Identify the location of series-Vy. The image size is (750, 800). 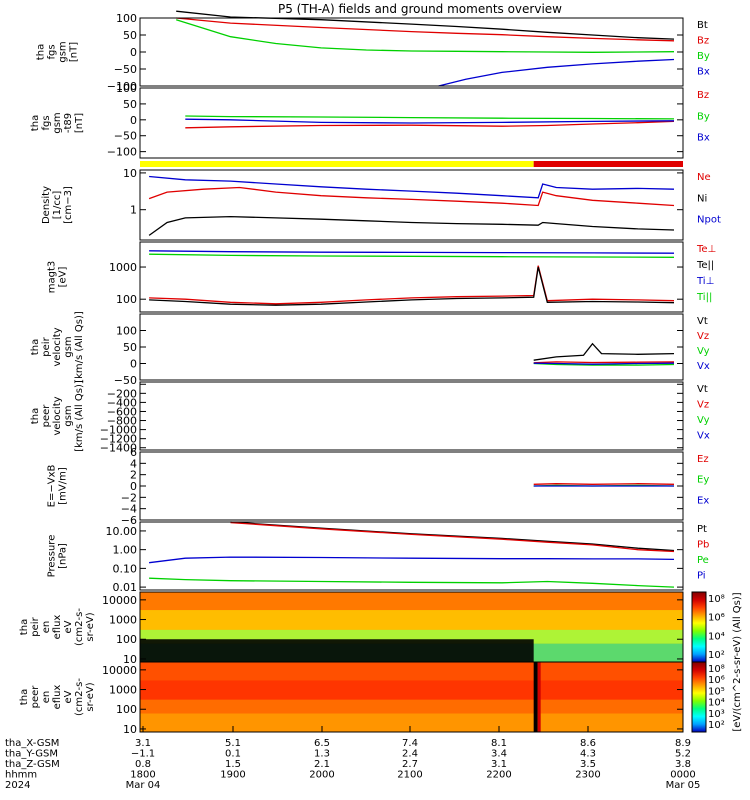
(604, 364).